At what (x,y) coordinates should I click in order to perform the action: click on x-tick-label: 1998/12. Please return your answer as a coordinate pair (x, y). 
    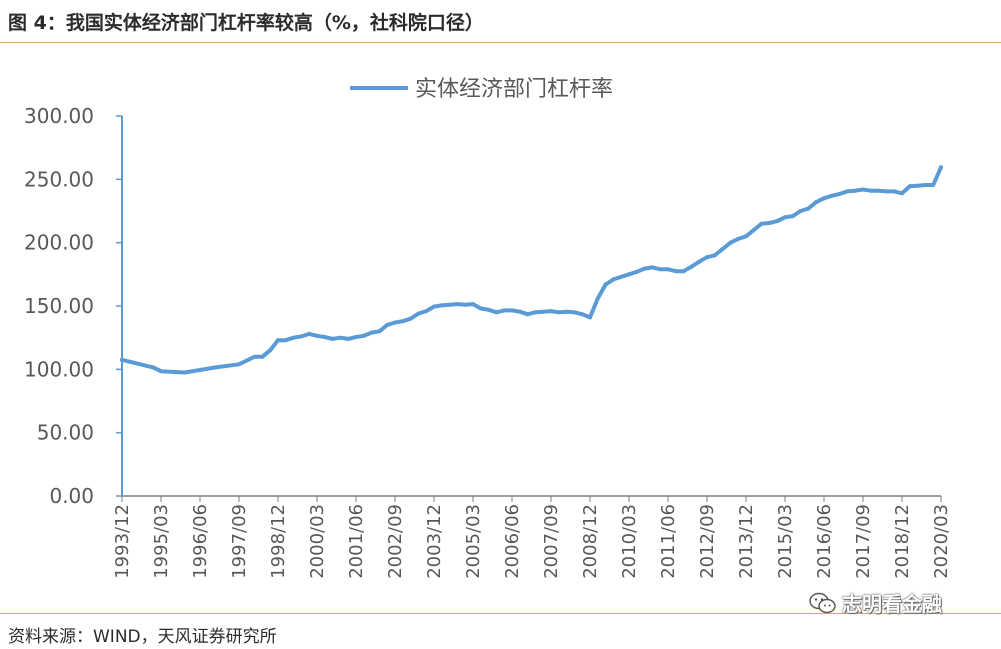
    Looking at the image, I should click on (278, 541).